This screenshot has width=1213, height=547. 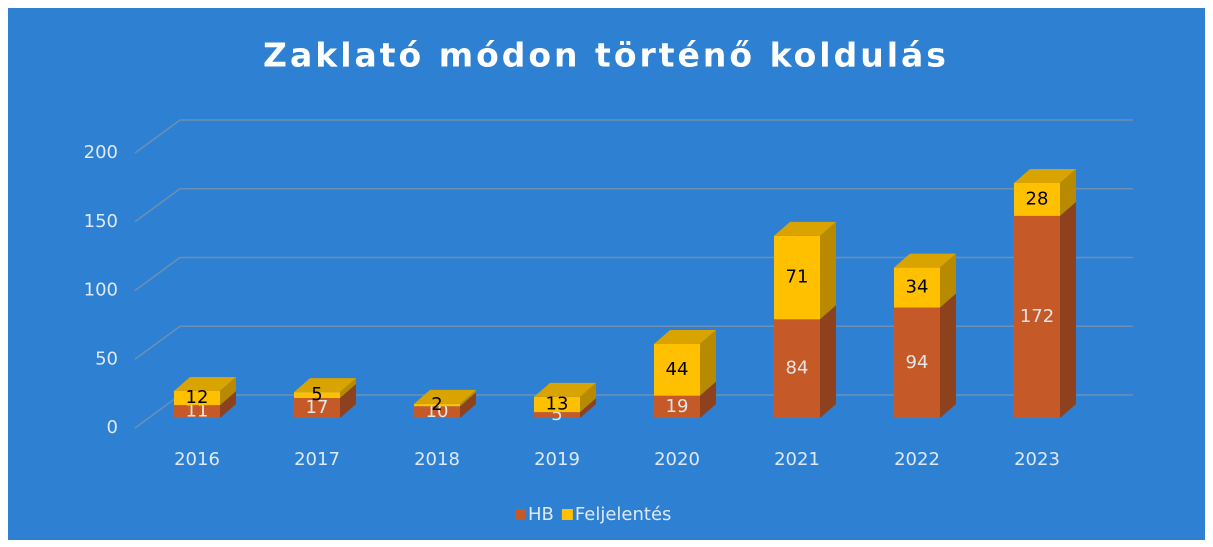 What do you see at coordinates (317, 459) in the screenshot?
I see `x-tick-label: 2017` at bounding box center [317, 459].